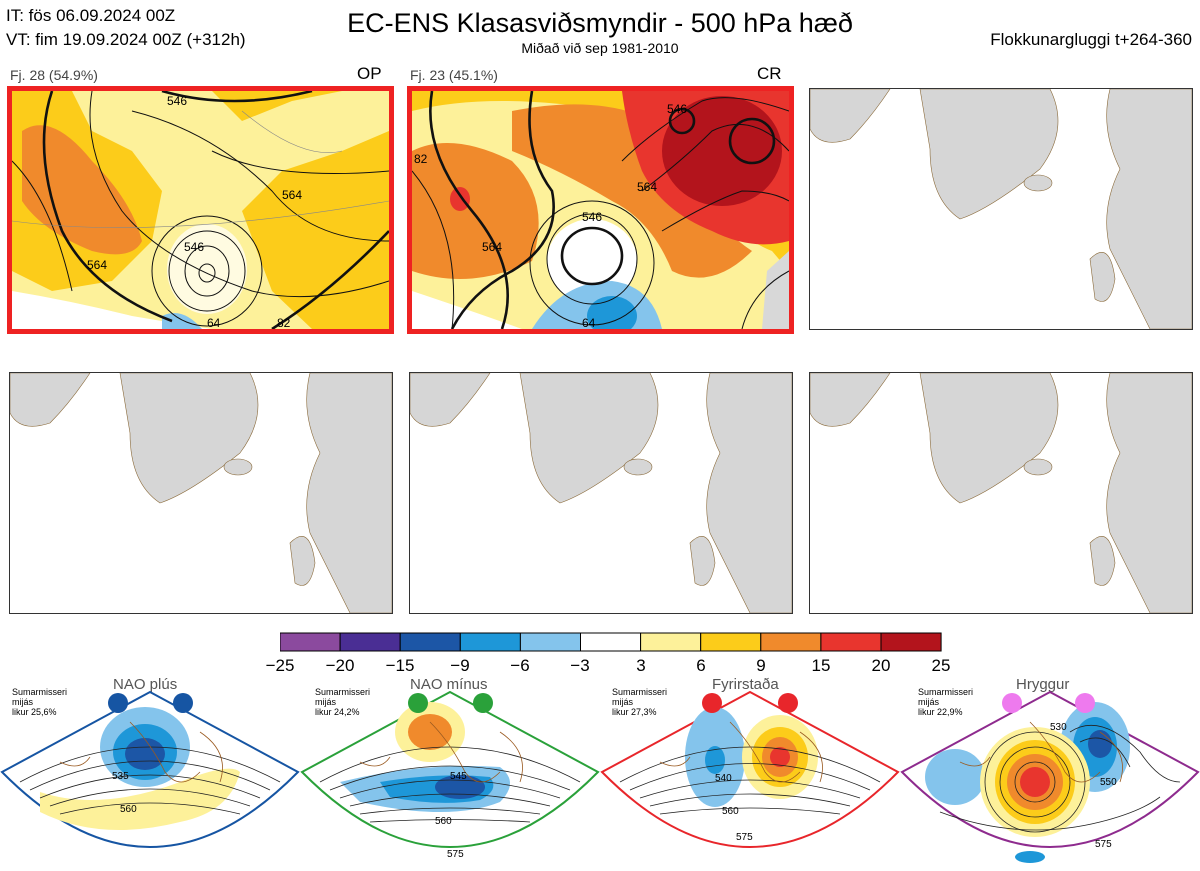  I want to click on regime-2-title: NAO mínus, so click(449, 684).